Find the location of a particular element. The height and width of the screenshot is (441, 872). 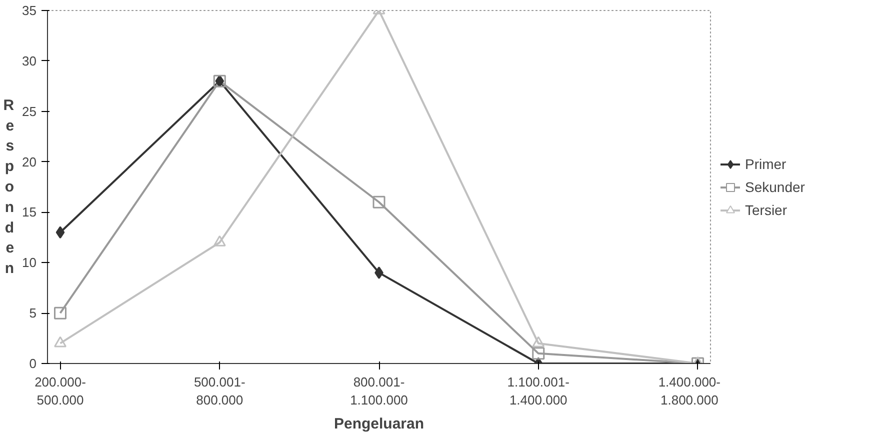

text: Responden is located at coordinates (8, 187).